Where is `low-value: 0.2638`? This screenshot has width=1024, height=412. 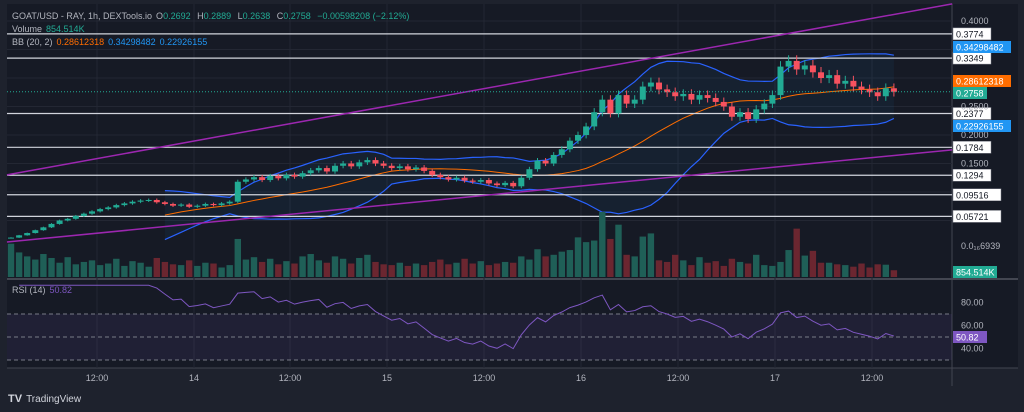
low-value: 0.2638 is located at coordinates (256, 16).